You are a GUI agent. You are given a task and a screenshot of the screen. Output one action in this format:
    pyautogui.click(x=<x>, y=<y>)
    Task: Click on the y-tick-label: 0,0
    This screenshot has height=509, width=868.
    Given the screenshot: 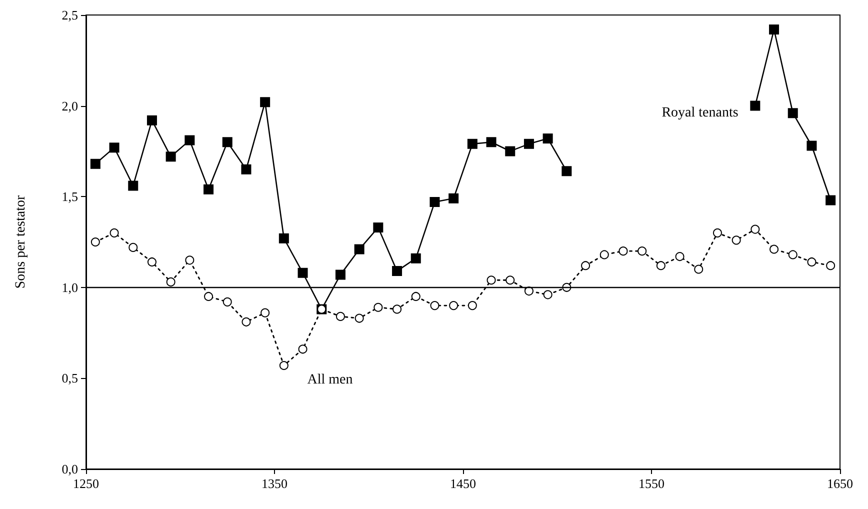 What is the action you would take?
    pyautogui.click(x=70, y=469)
    